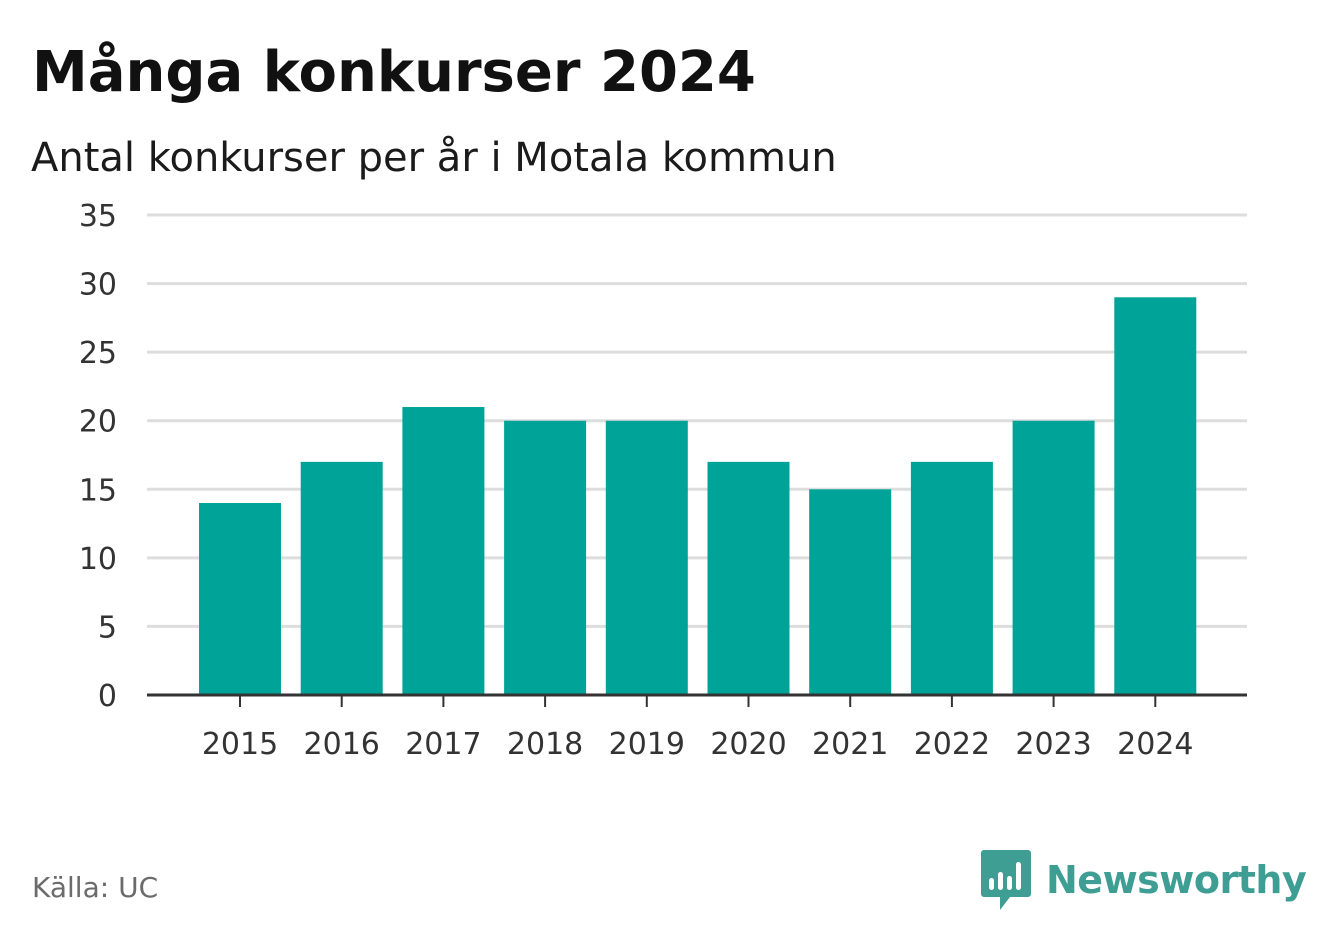 The height and width of the screenshot is (939, 1322). What do you see at coordinates (240, 744) in the screenshot?
I see `x-tick-label: 2015` at bounding box center [240, 744].